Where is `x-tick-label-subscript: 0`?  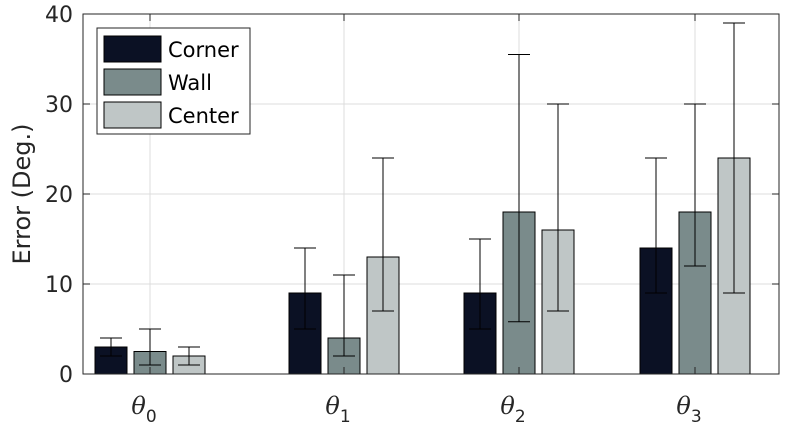 x-tick-label-subscript: 0 is located at coordinates (151, 417).